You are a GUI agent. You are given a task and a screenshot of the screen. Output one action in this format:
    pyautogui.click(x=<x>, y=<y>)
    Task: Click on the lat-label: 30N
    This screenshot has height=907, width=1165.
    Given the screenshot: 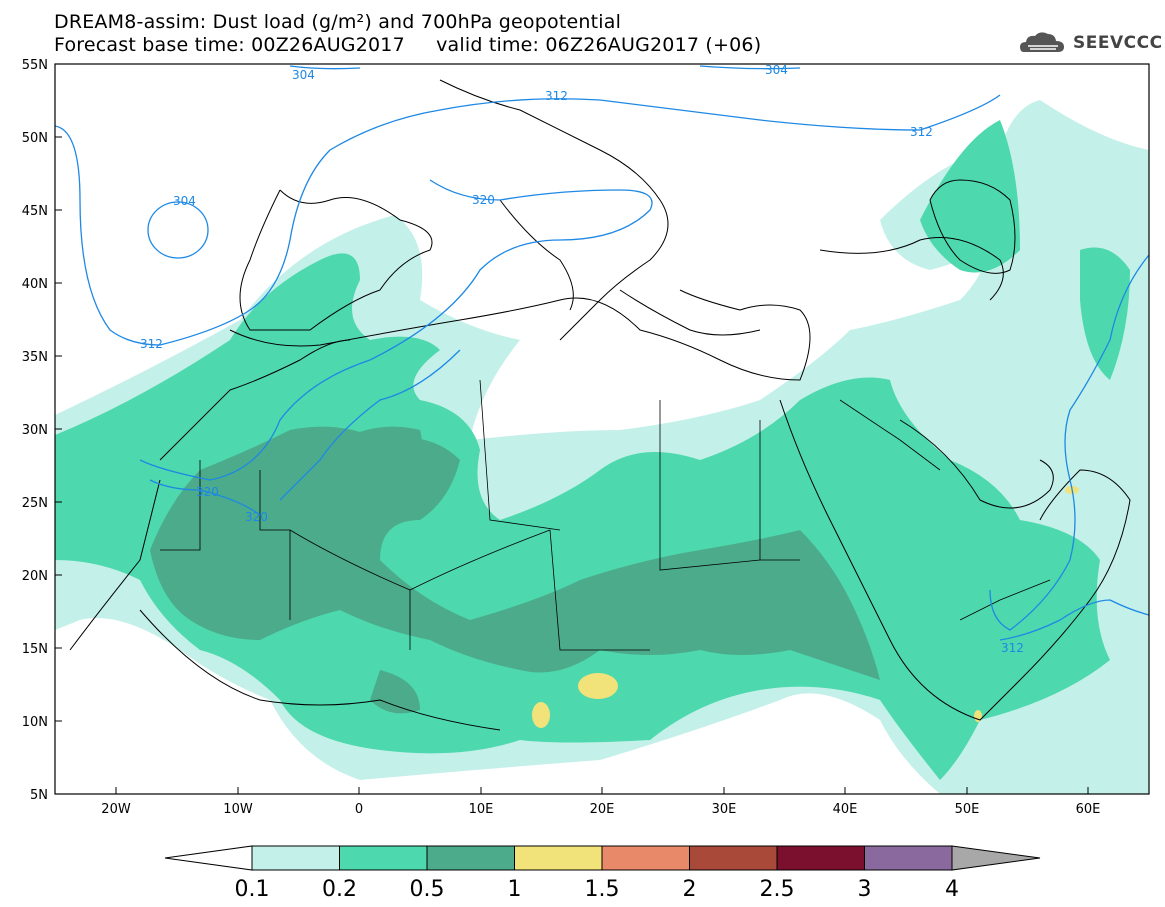 What is the action you would take?
    pyautogui.click(x=35, y=430)
    